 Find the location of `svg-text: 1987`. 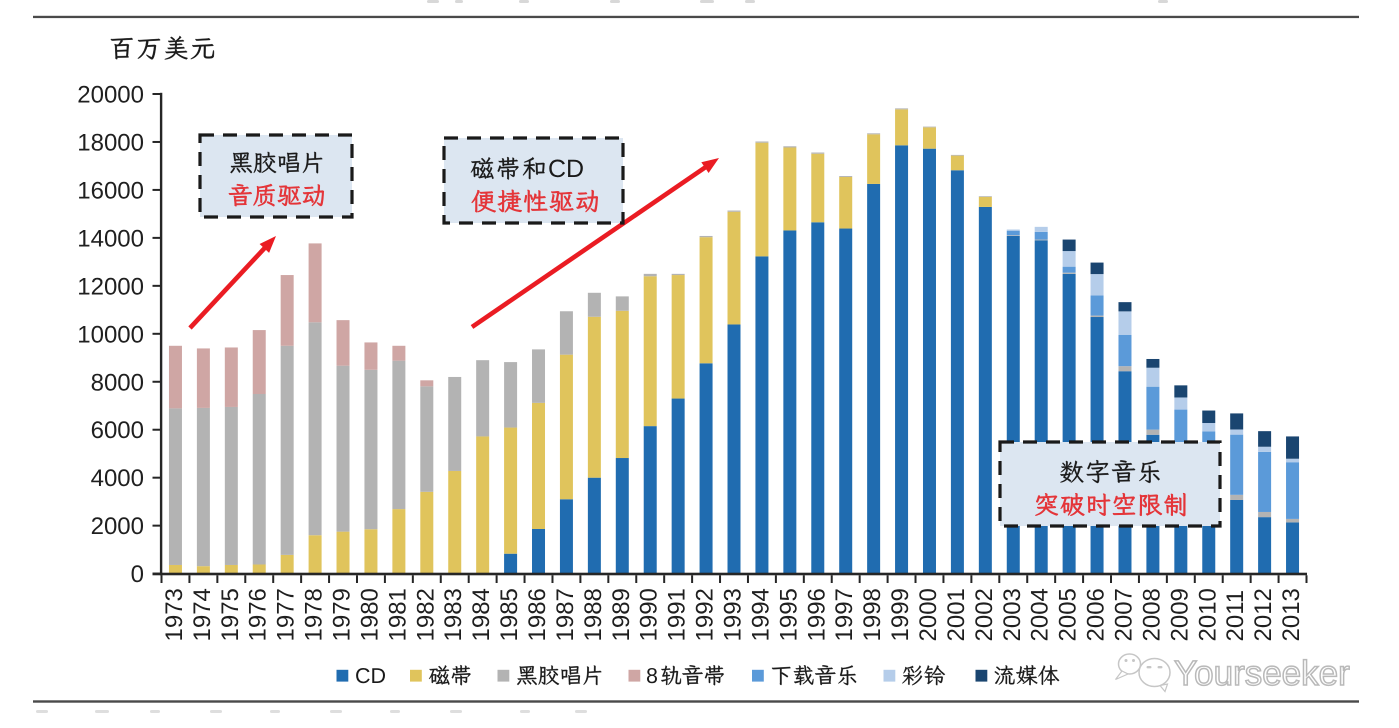

svg-text: 1987 is located at coordinates (565, 614).